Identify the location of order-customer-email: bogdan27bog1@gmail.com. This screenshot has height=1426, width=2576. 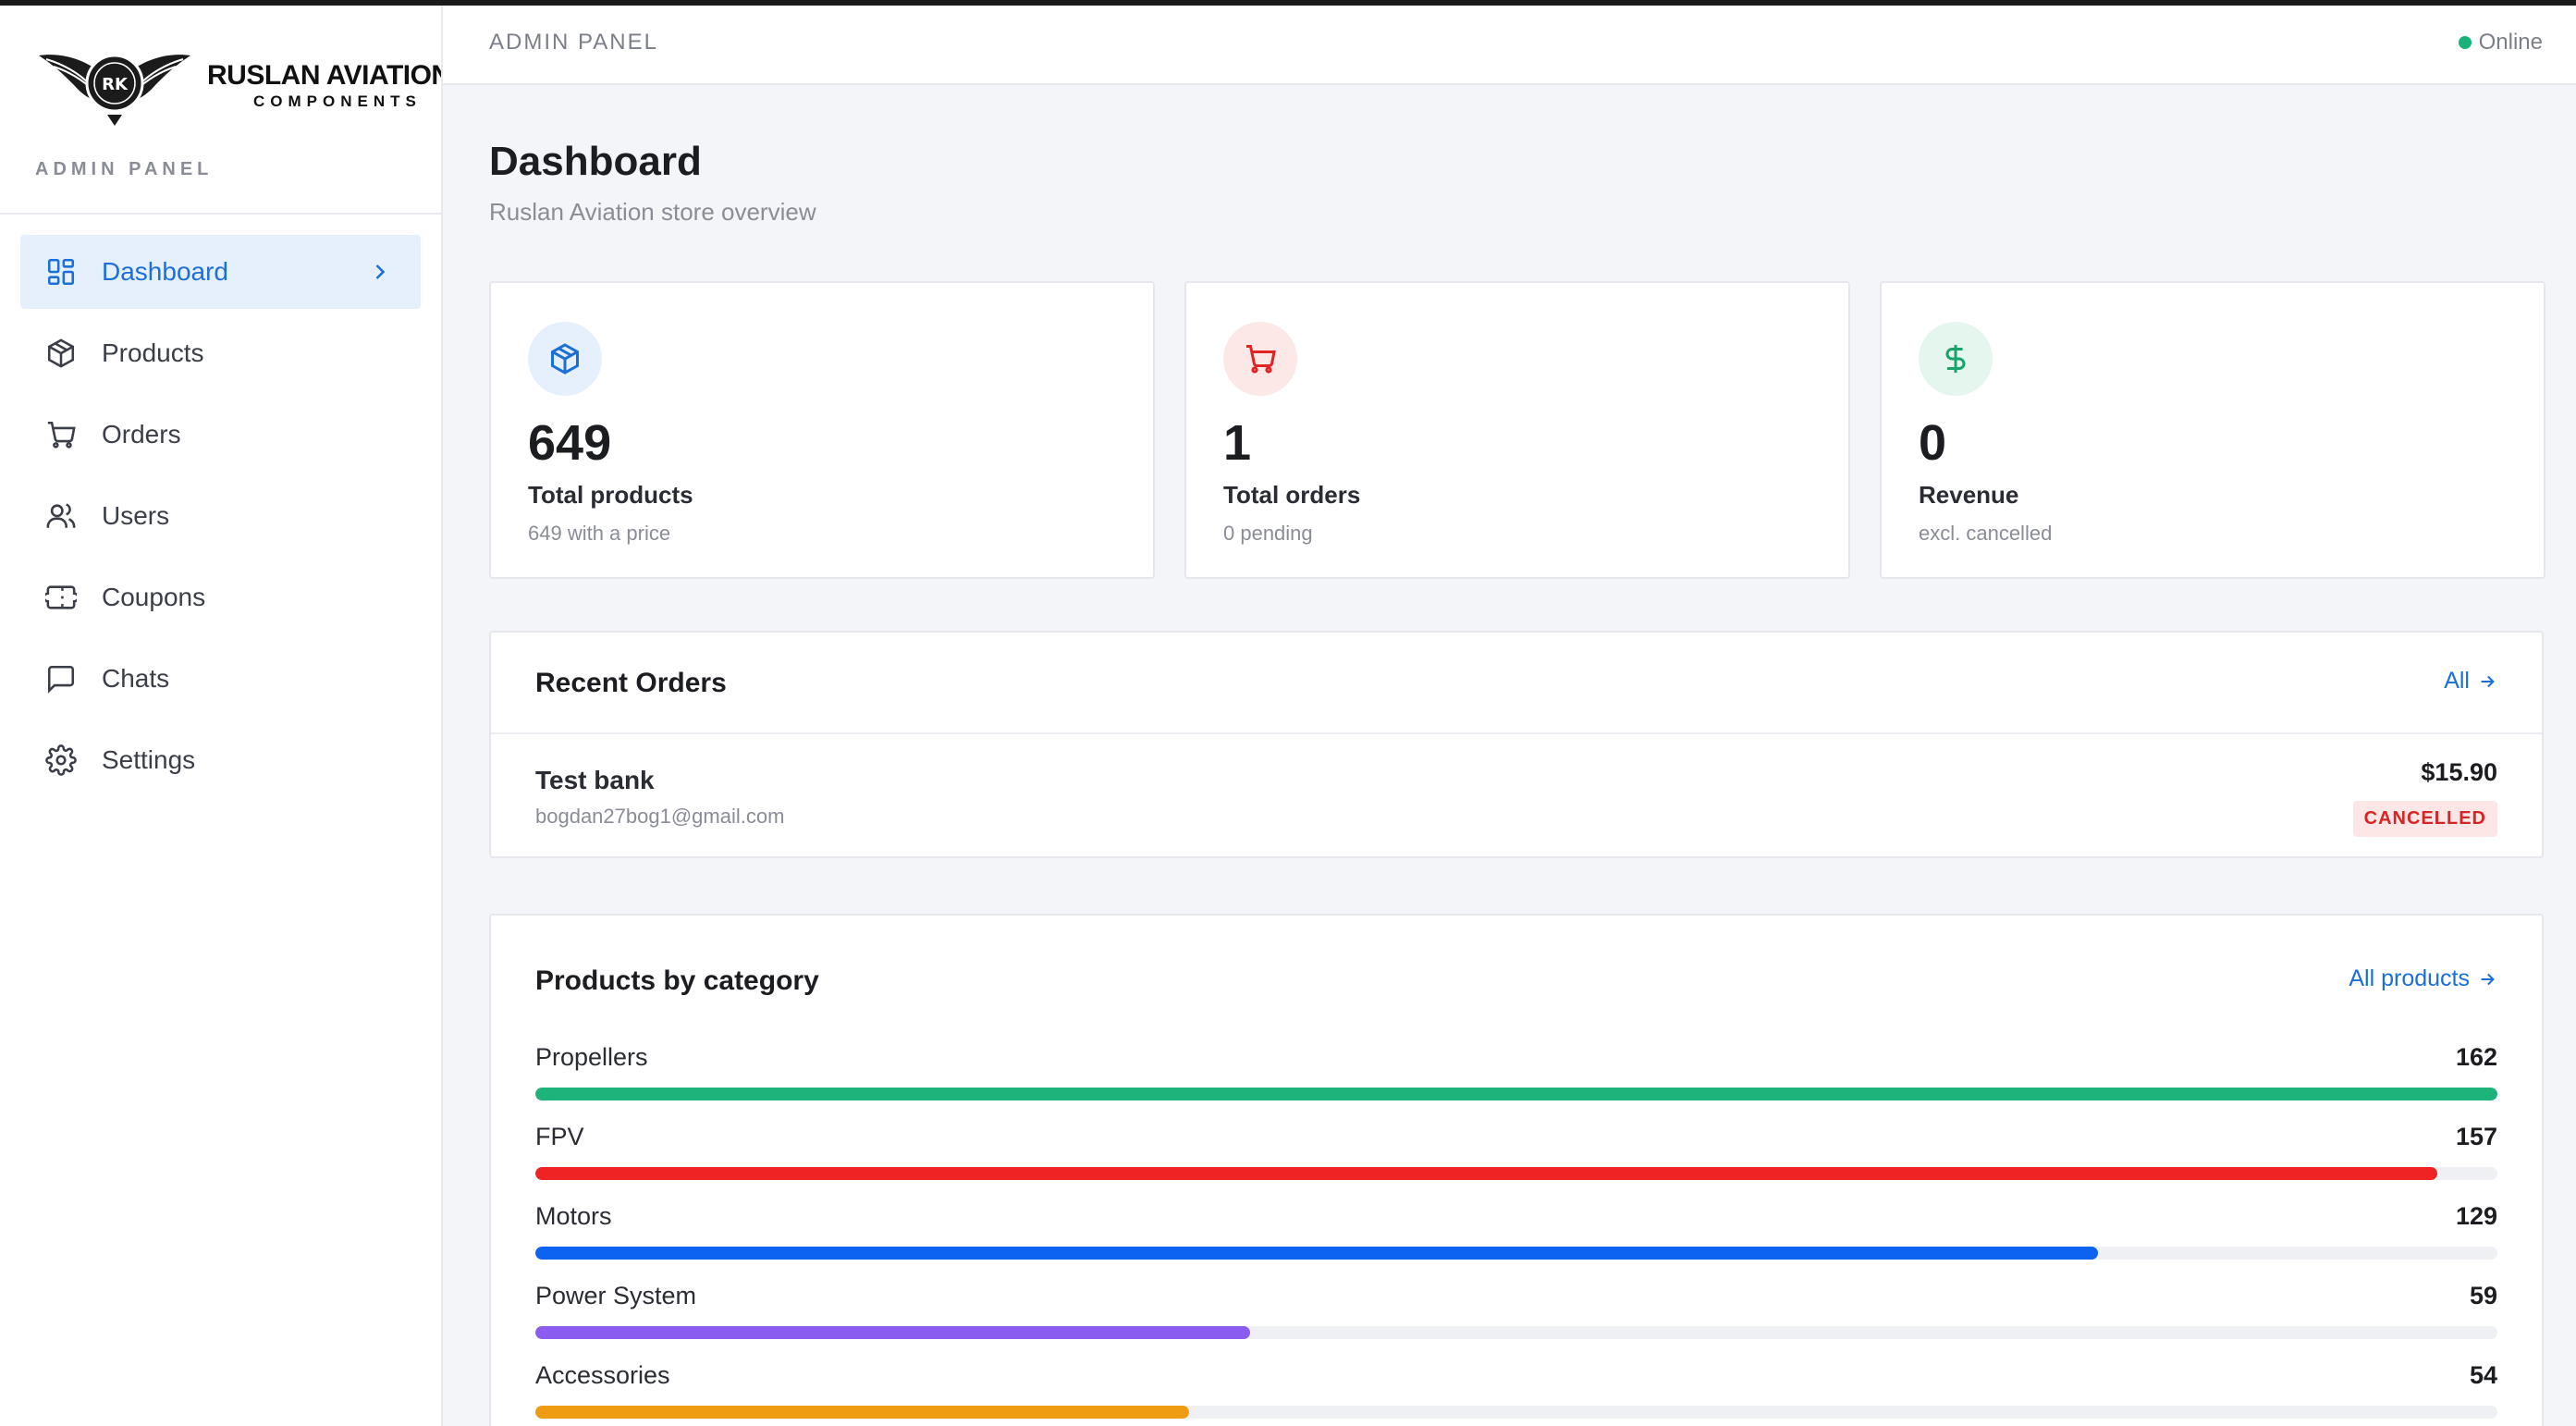
(660, 817).